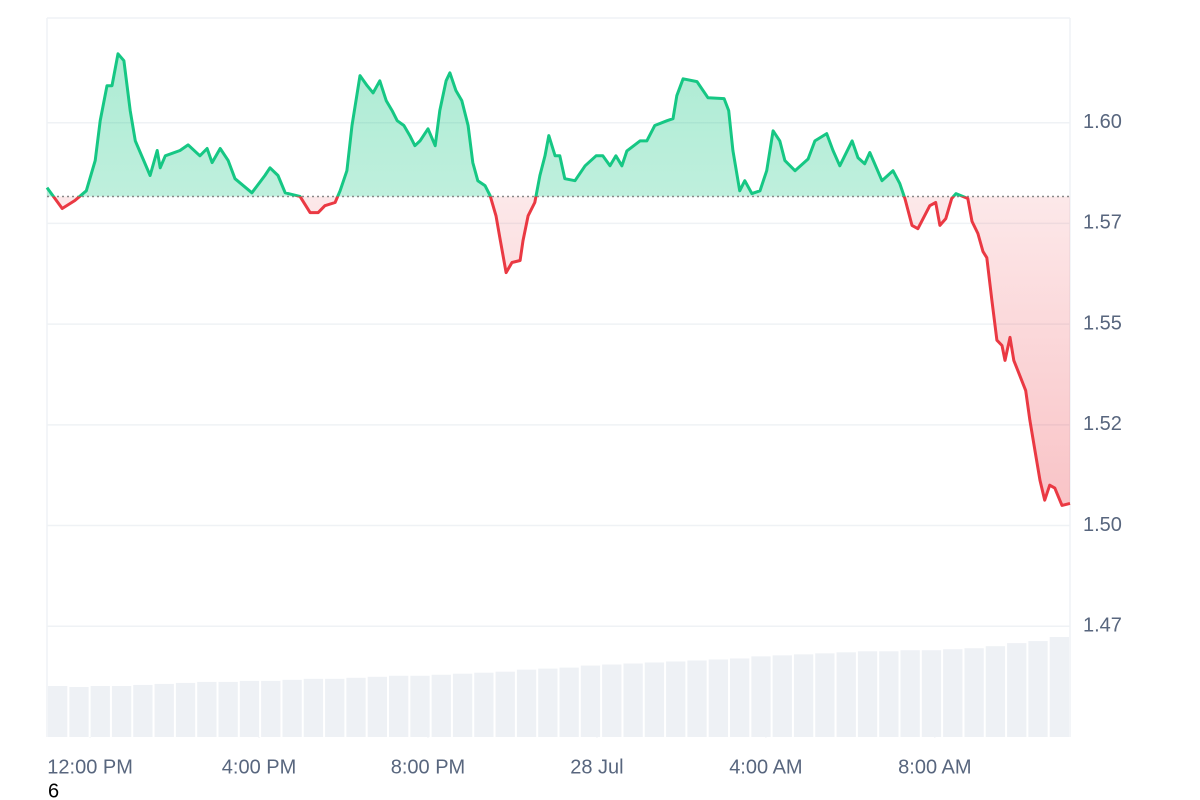 The image size is (1200, 800). Describe the element at coordinates (428, 767) in the screenshot. I see `x-tick-label: 8:00 PM` at that location.